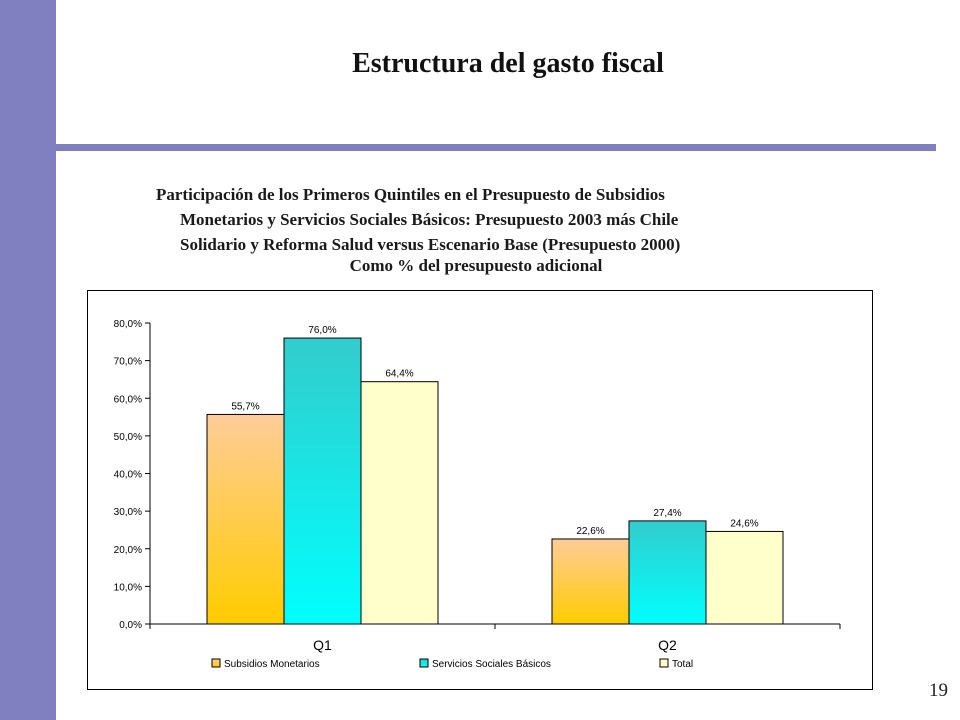  Describe the element at coordinates (128, 475) in the screenshot. I see `y-tick-label: 40,0%` at that location.